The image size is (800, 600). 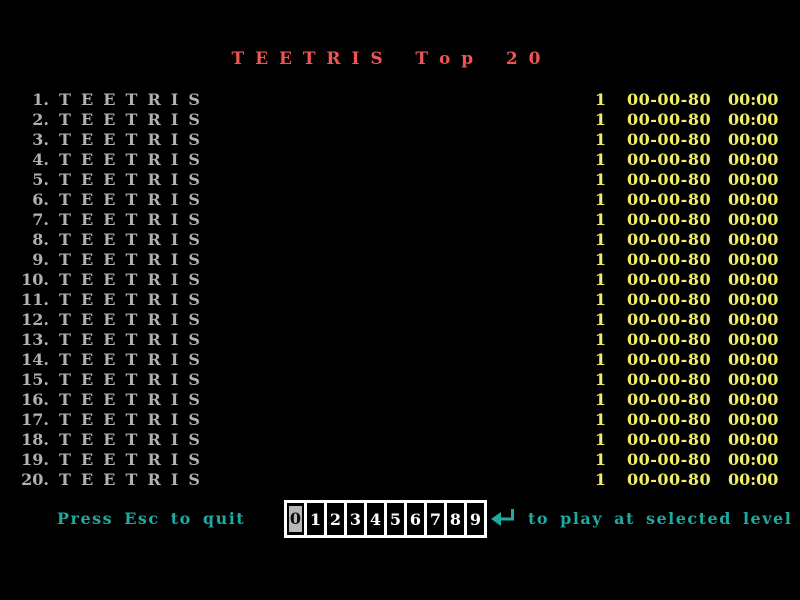 What do you see at coordinates (151, 518) in the screenshot?
I see `quit-hint: Press Esc to quit` at bounding box center [151, 518].